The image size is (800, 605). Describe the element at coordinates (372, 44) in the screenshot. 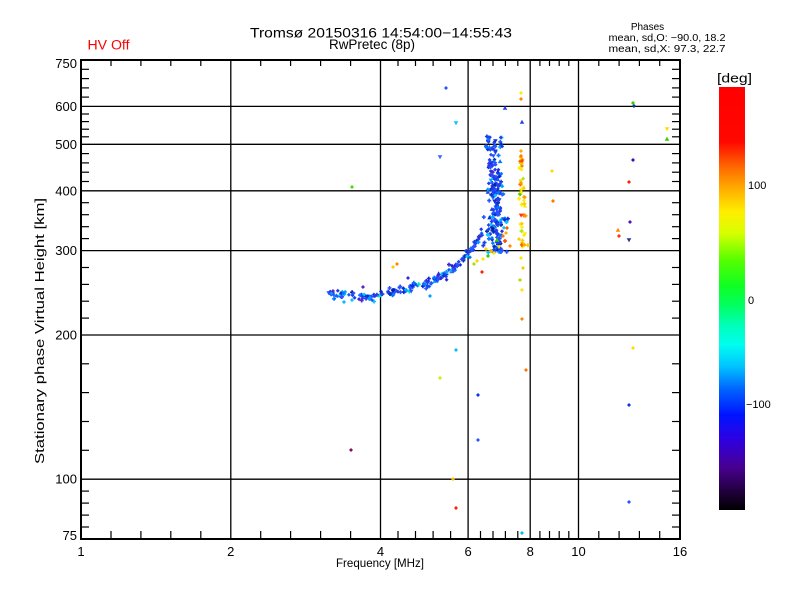

I see `svg-text: RwPretec (8p)` at that location.